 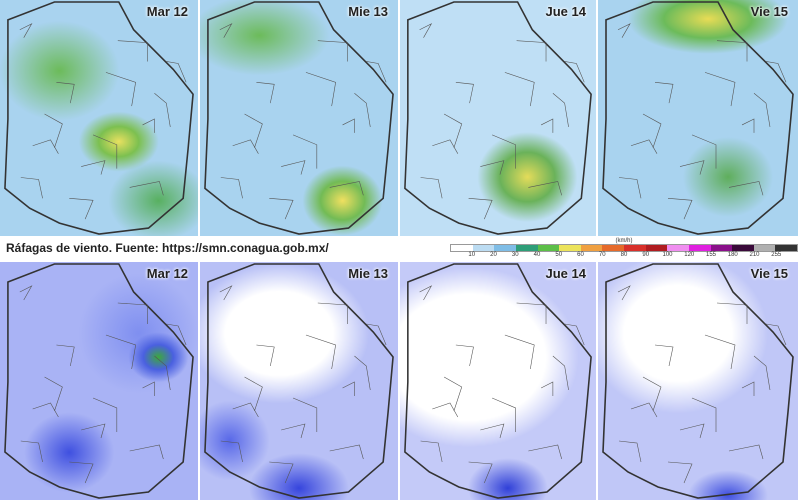 What do you see at coordinates (711, 255) in the screenshot?
I see `legend-tick: 155` at bounding box center [711, 255].